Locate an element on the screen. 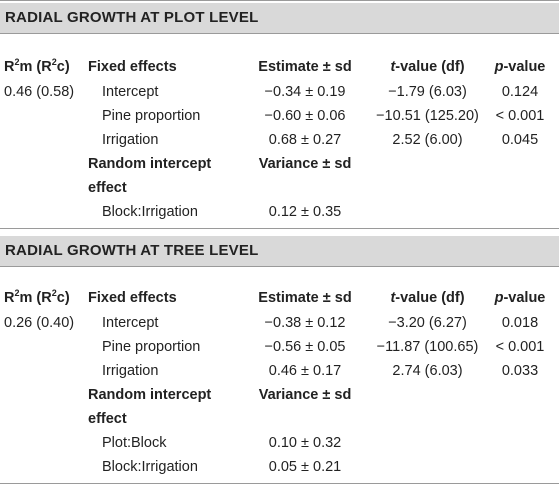 The width and height of the screenshot is (559, 486). row-t-value: 2.52 (6.00) is located at coordinates (427, 140).